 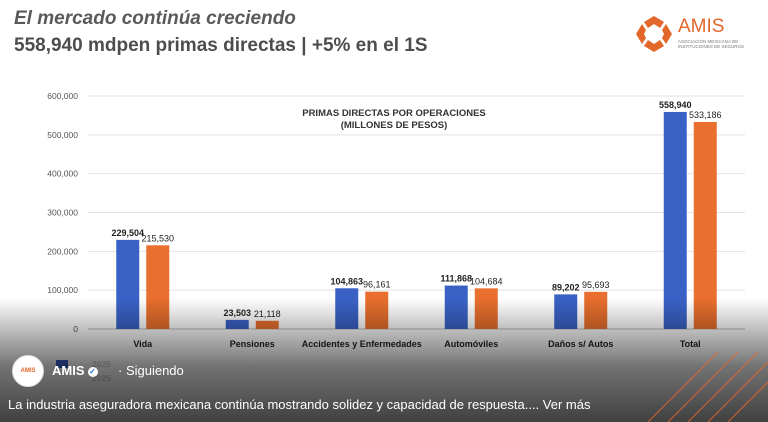 I want to click on data-label: 558,940, so click(x=675, y=105).